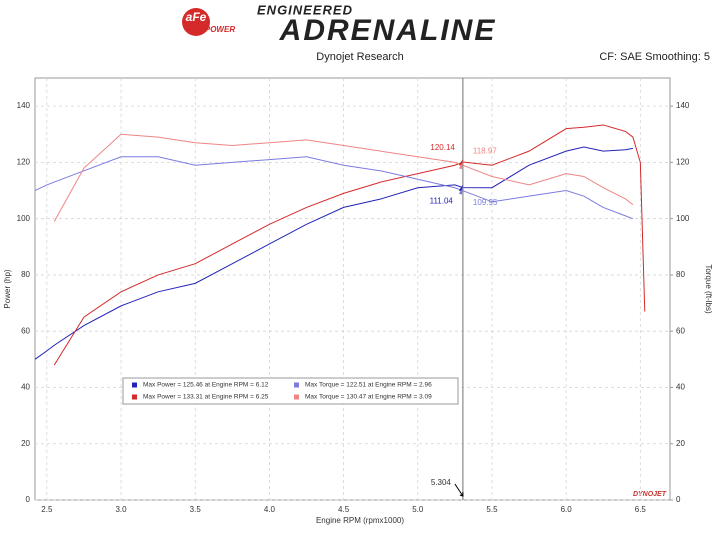 The width and height of the screenshot is (720, 540). I want to click on x-tick-label: 6.0, so click(567, 509).